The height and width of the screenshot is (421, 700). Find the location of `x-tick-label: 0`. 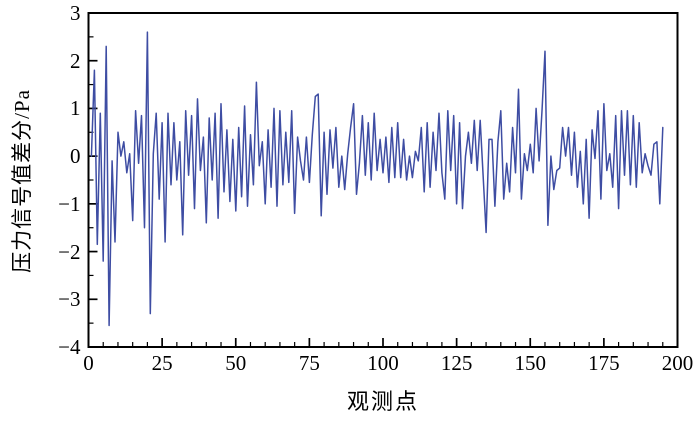

x-tick-label: 0 is located at coordinates (88, 363).